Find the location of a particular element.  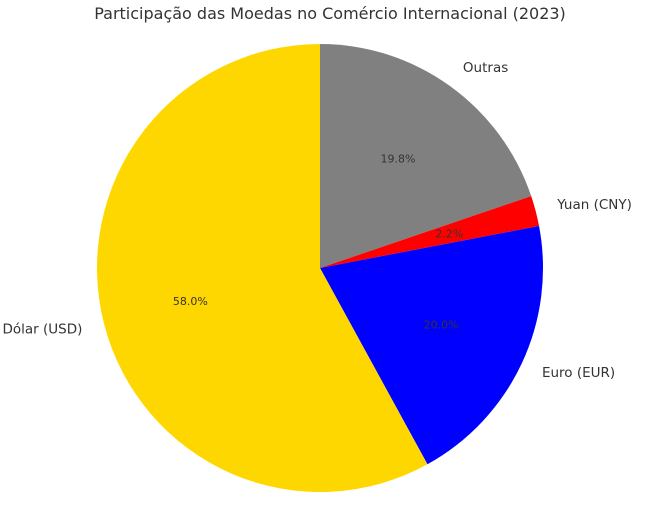

slice-outras is located at coordinates (426, 156).